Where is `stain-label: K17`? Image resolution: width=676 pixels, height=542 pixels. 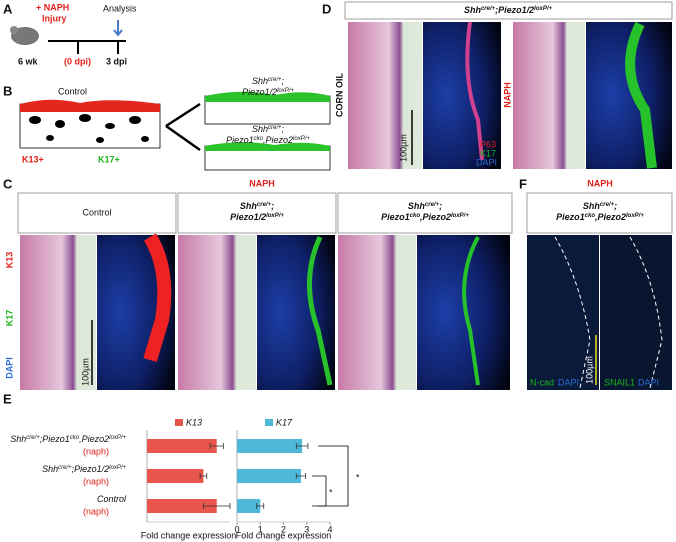 stain-label: K17 is located at coordinates (488, 153).